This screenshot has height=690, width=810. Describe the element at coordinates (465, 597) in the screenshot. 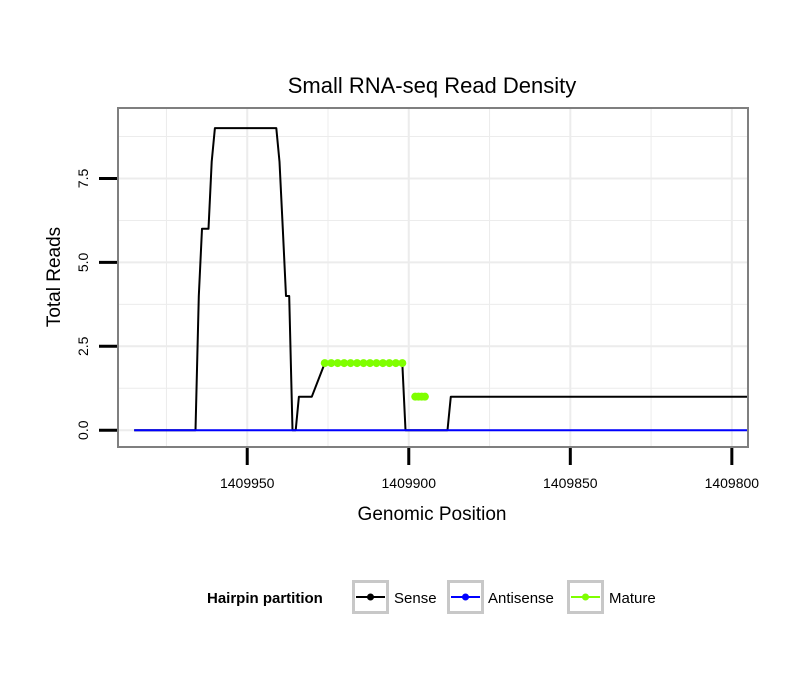

I see `legend-marker-antisense` at that location.